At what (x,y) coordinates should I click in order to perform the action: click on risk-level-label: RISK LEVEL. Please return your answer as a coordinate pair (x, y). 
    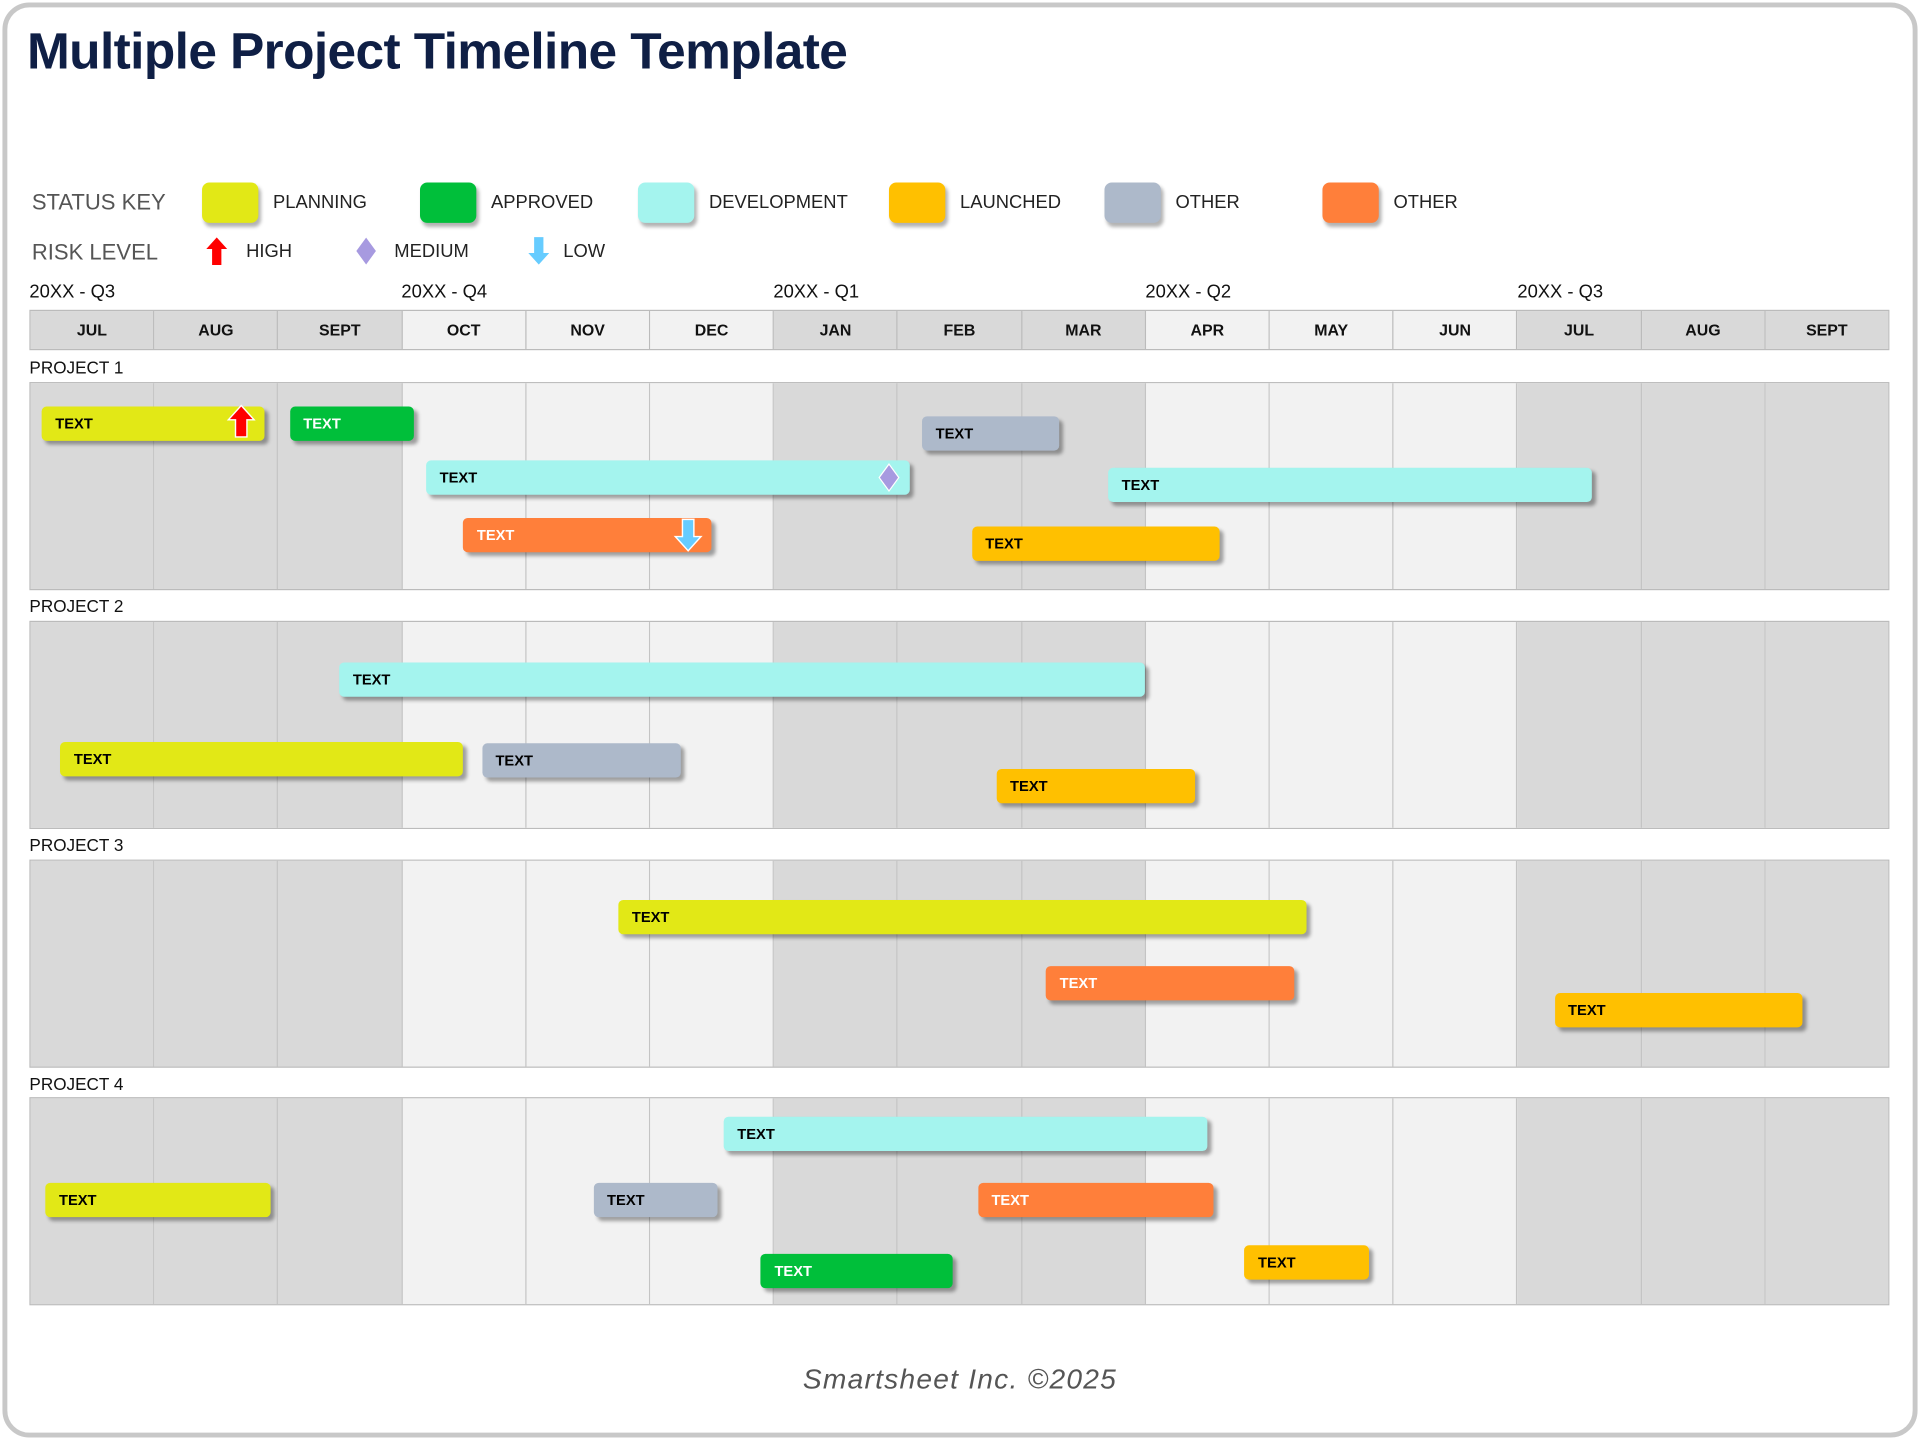
    Looking at the image, I should click on (95, 252).